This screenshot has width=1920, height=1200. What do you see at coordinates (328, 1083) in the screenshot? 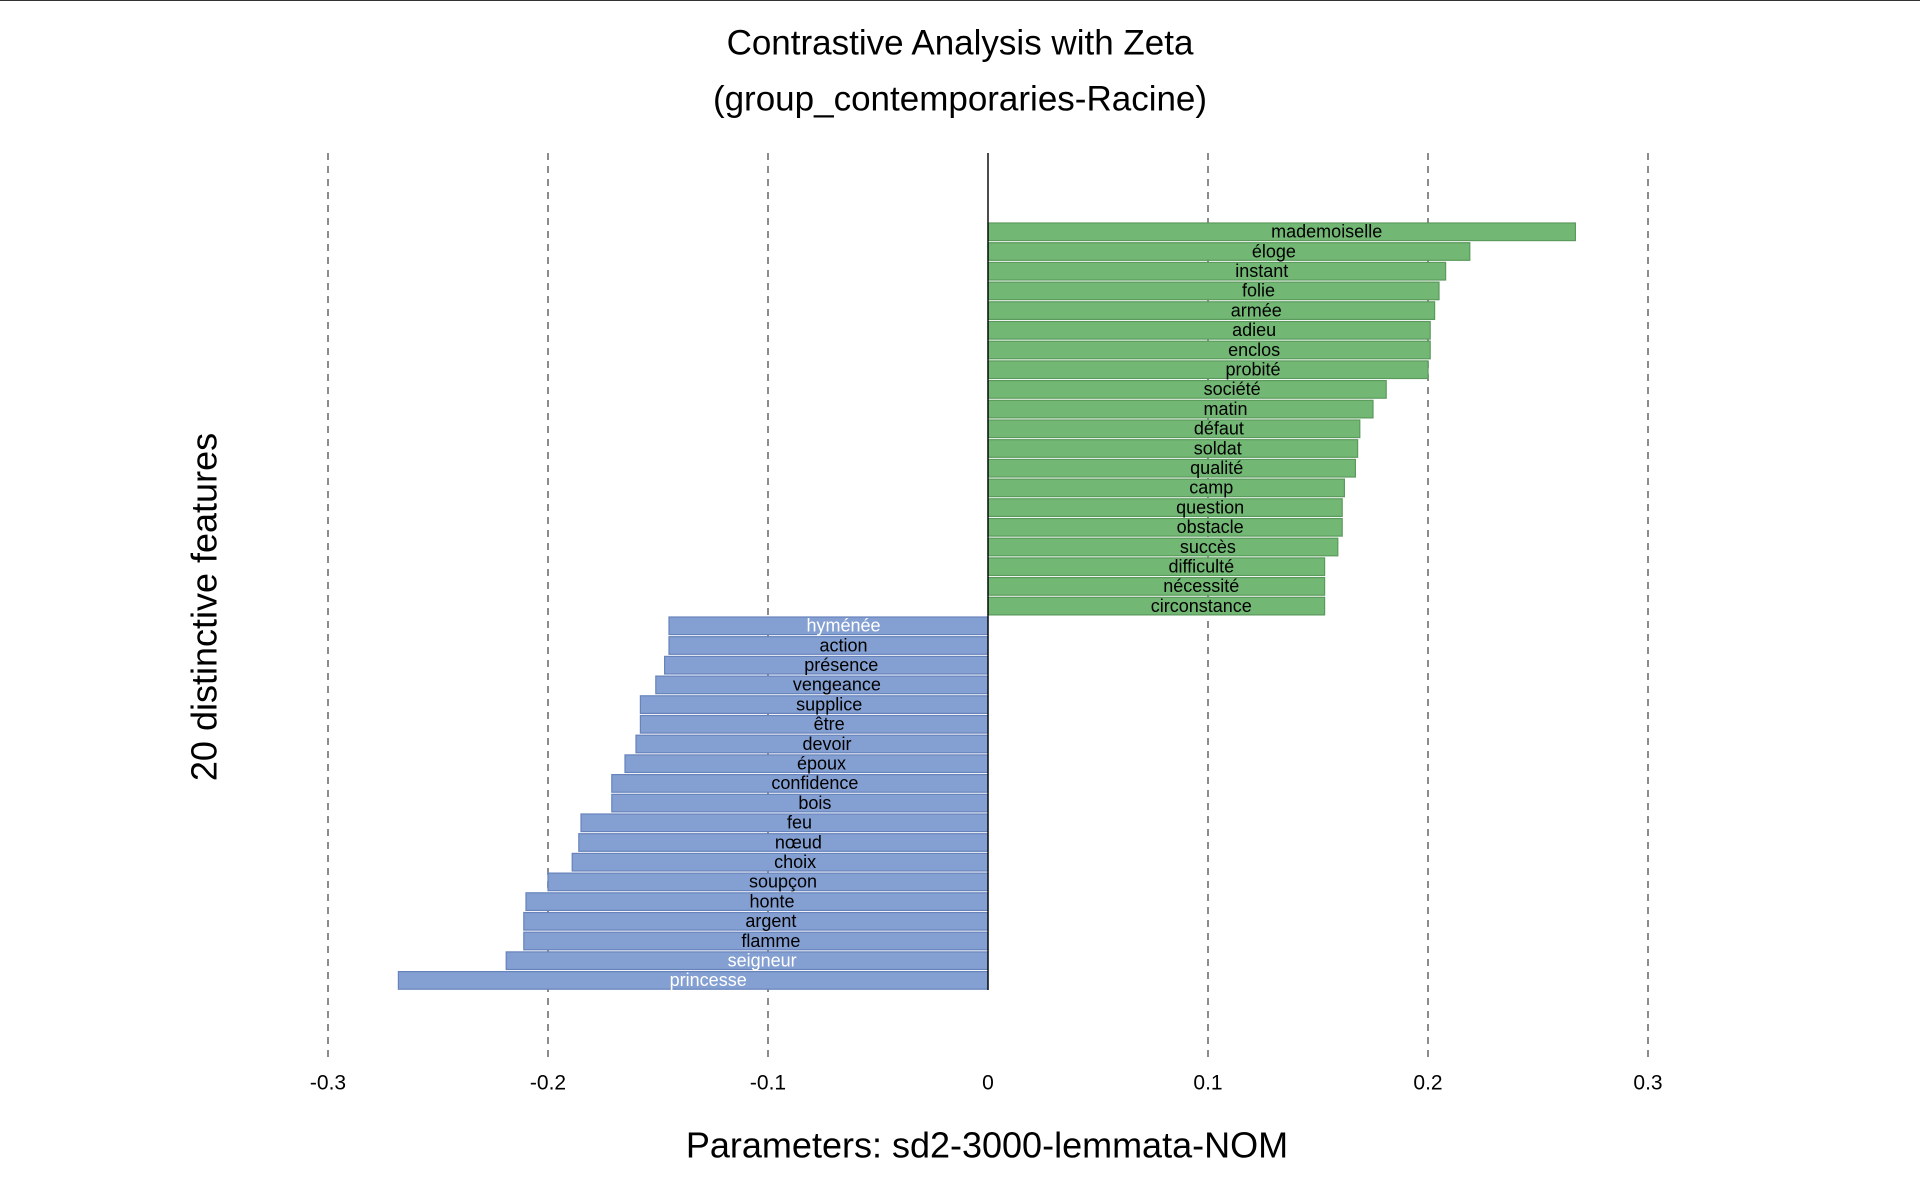
I see `x-tick-label: -0.3` at bounding box center [328, 1083].